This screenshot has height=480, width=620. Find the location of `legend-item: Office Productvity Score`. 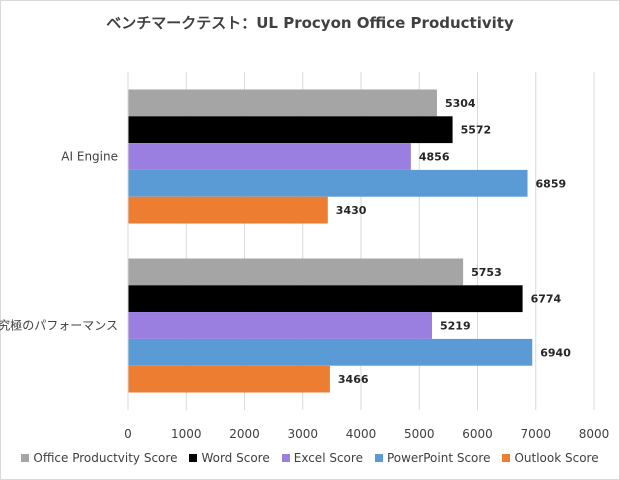

legend-item: Office Productvity Score is located at coordinates (99, 458).